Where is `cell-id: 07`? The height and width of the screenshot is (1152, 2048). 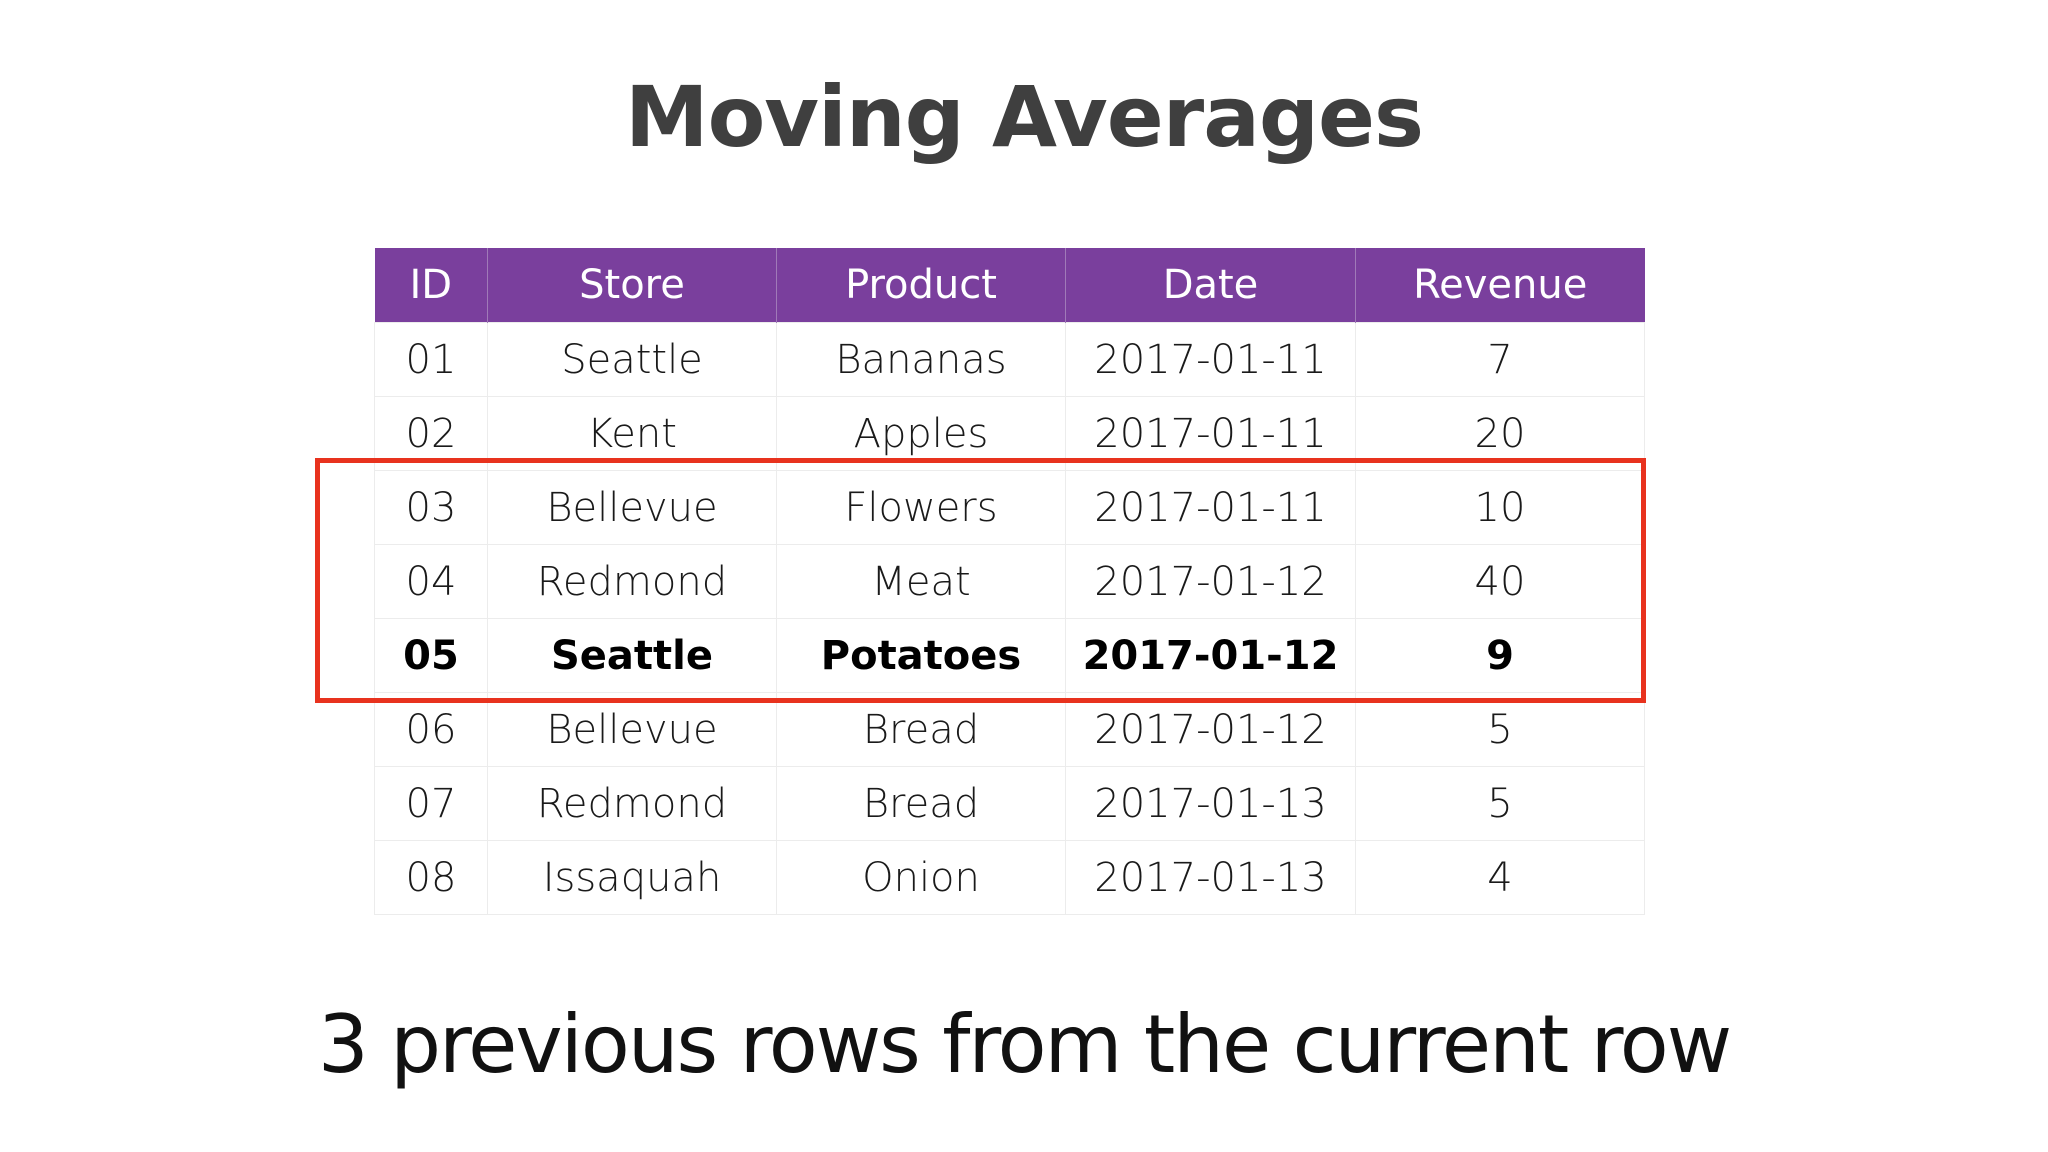
cell-id: 07 is located at coordinates (431, 803).